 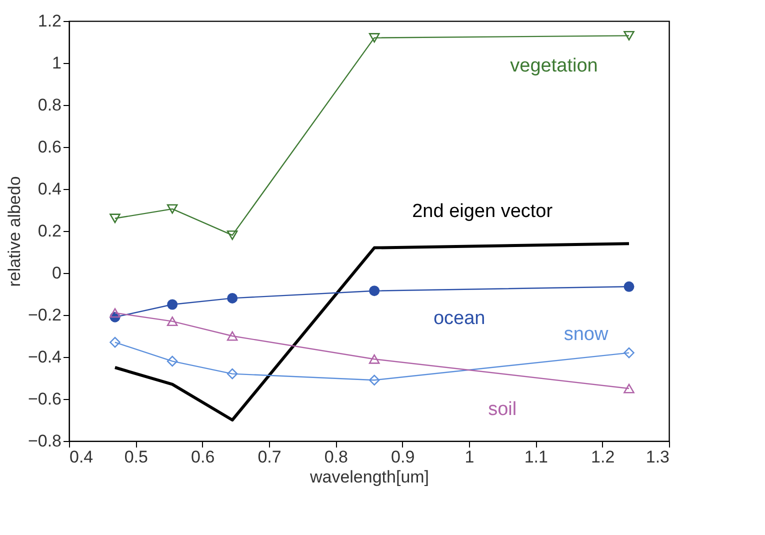 What do you see at coordinates (369, 477) in the screenshot?
I see `x-axis-title: wavelength[um]` at bounding box center [369, 477].